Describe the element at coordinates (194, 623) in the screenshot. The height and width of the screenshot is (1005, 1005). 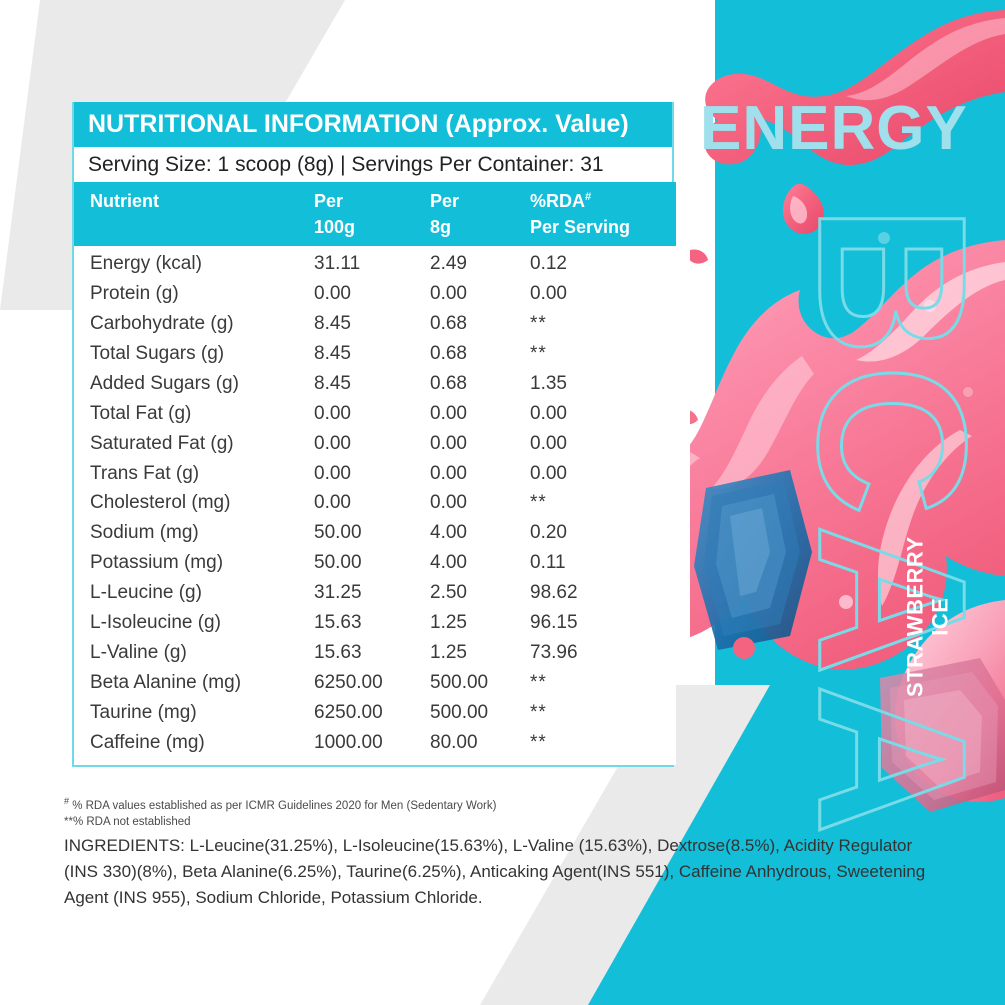
I see `nutrient-name: L-Isoleucine (g)` at that location.